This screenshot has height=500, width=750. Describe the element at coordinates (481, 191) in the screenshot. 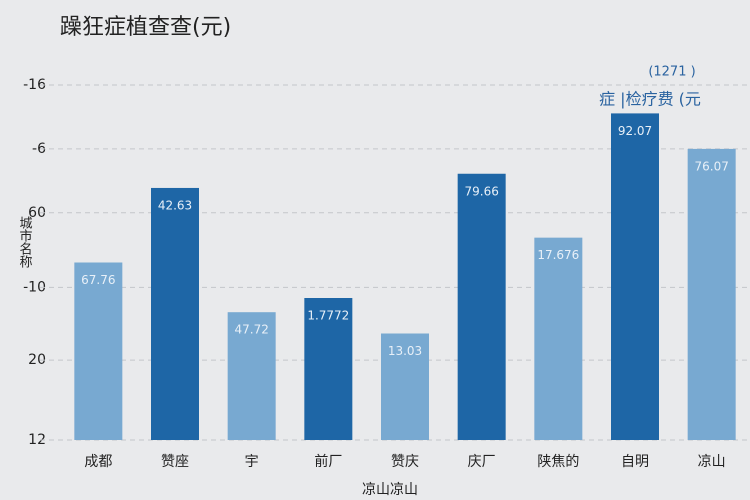

I see `bar-label: 79.66` at that location.